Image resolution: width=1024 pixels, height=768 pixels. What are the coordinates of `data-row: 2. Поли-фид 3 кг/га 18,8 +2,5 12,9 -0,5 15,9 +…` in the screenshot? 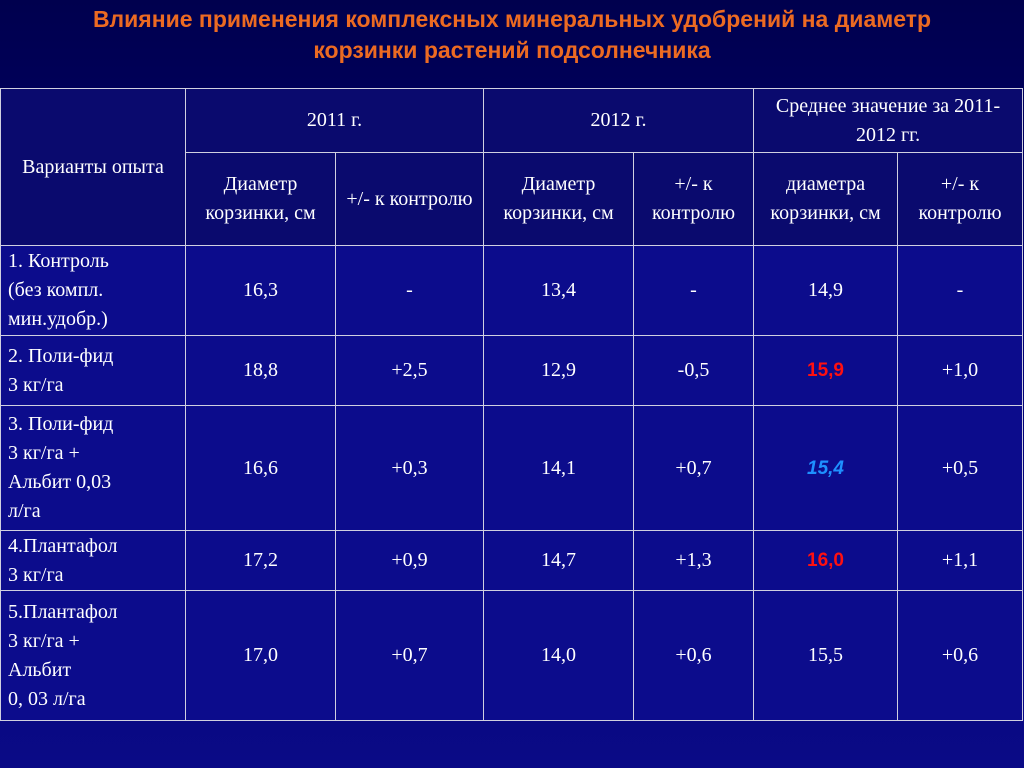 It's located at (512, 370).